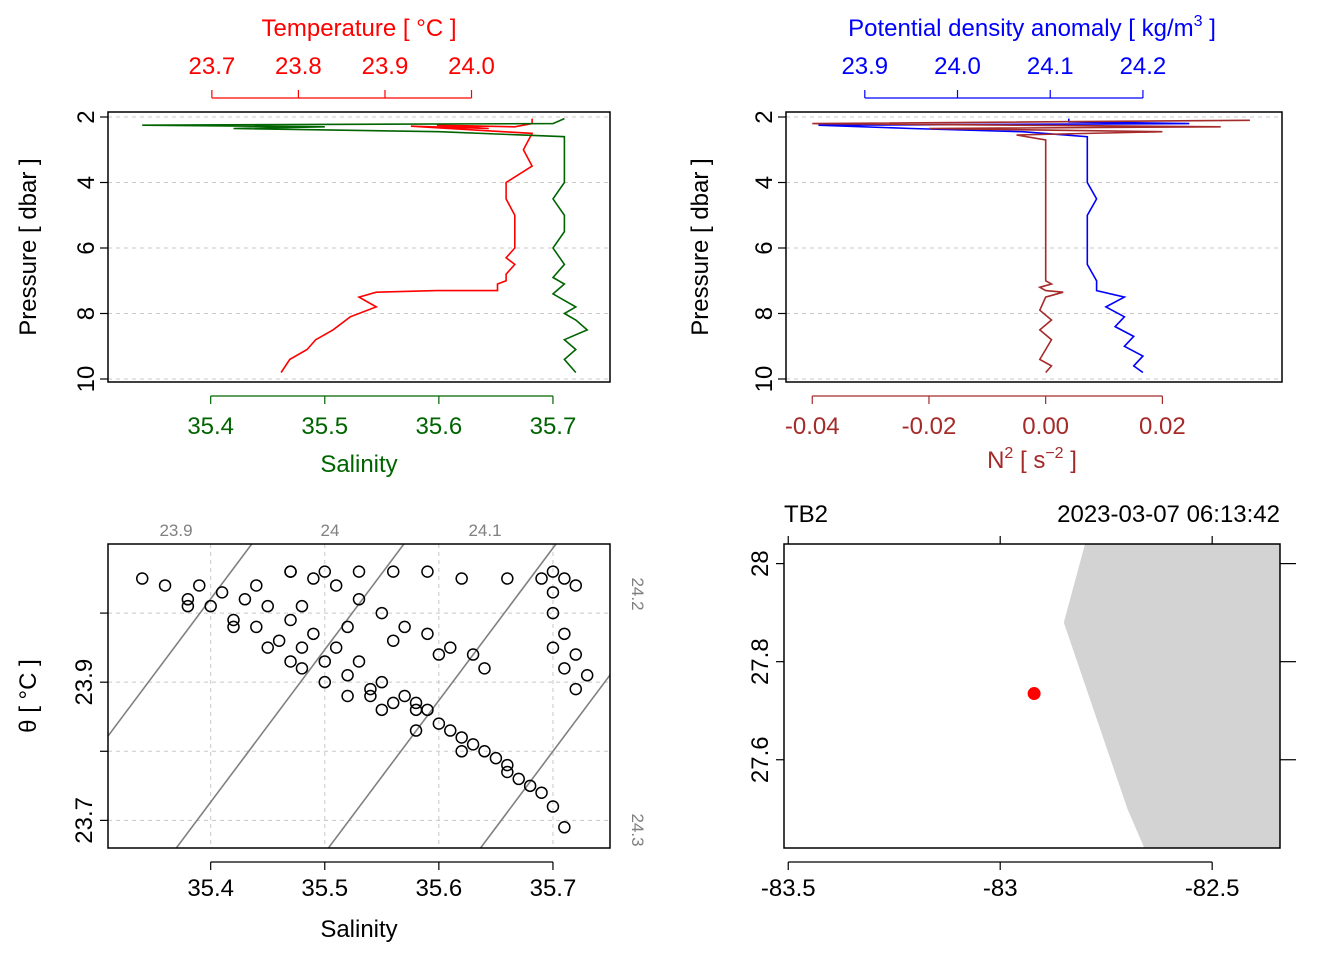 The image size is (1344, 960). Describe the element at coordinates (298, 66) in the screenshot. I see `top-axis-tick-label: 23.8` at that location.